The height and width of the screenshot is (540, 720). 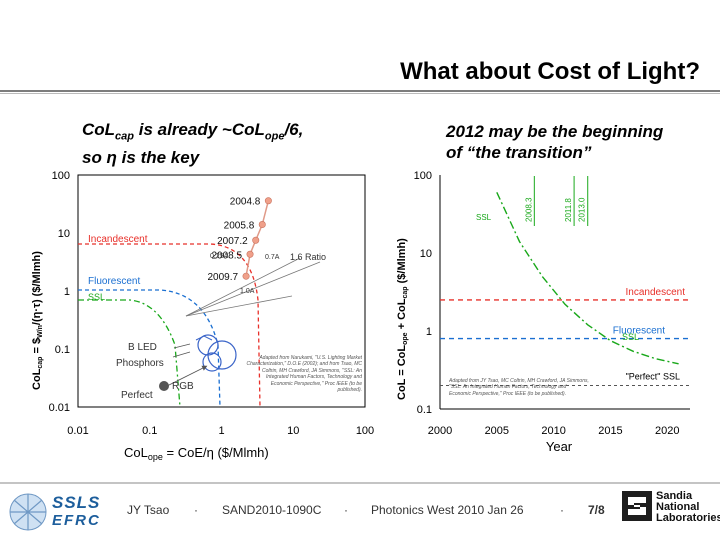 I want to click on annotation-rgb: RGB, so click(x=183, y=386).